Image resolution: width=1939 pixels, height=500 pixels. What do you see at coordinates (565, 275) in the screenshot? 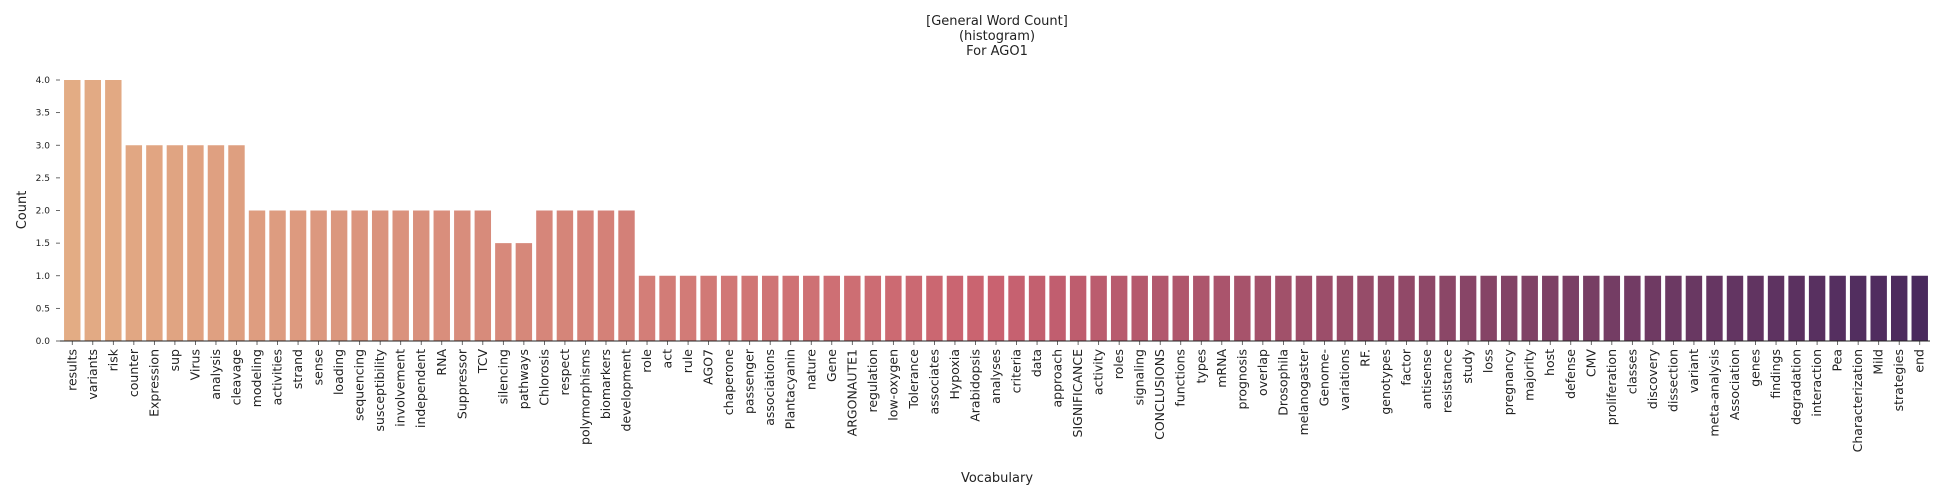
I see `bar-respect` at bounding box center [565, 275].